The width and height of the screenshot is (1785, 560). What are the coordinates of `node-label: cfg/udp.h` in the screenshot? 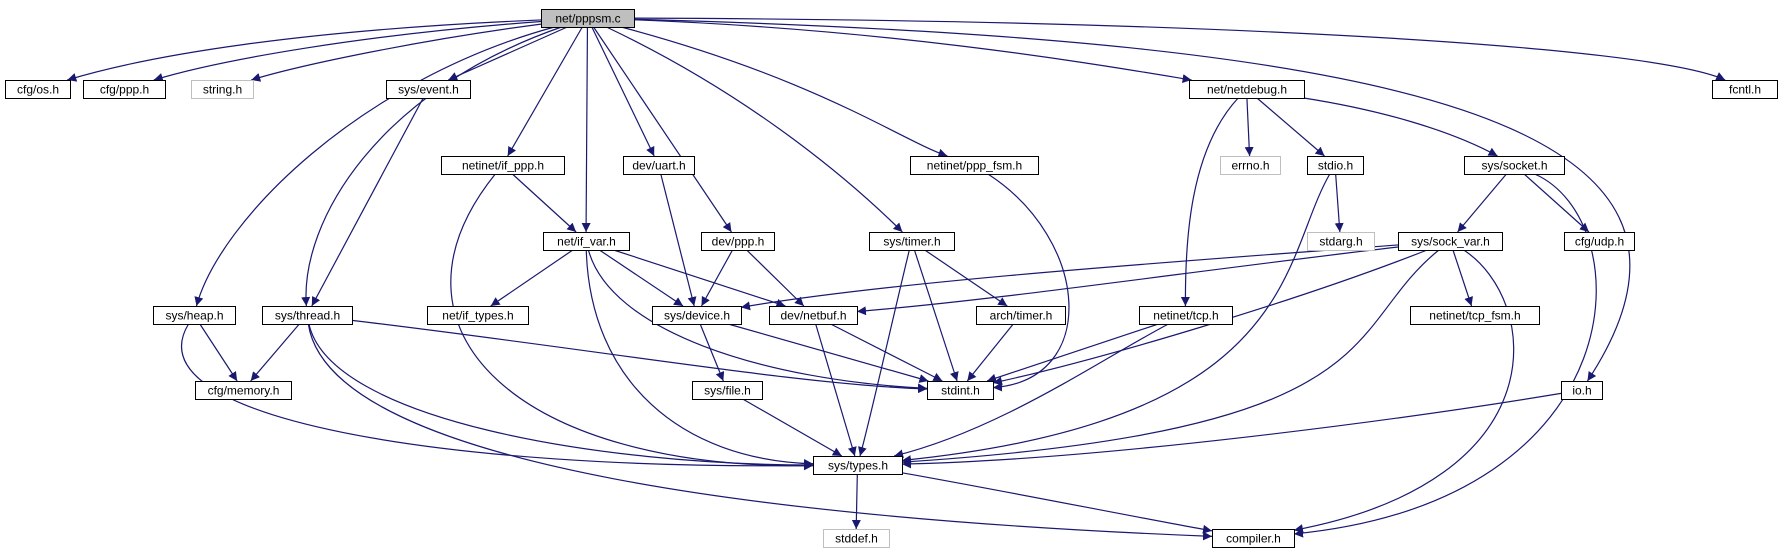 It's located at (1599, 242).